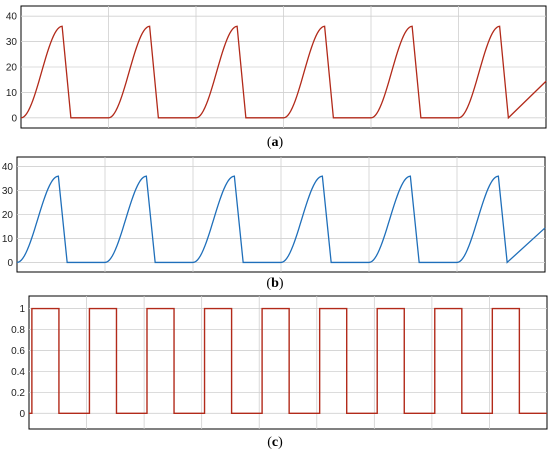  What do you see at coordinates (22, 309) in the screenshot?
I see `y-tick-label: 1` at bounding box center [22, 309].